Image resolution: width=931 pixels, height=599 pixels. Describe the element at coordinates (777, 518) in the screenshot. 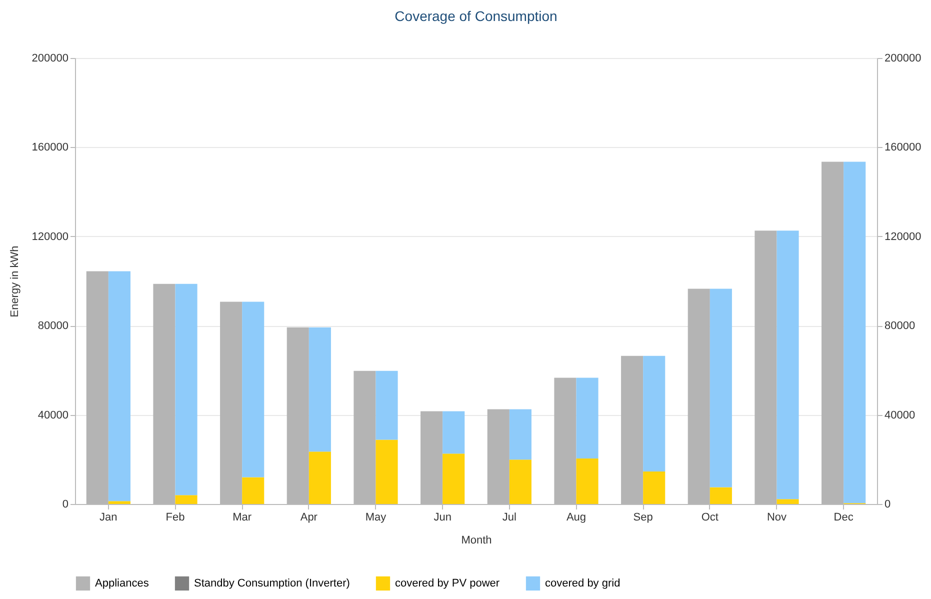

I see `x-tick-label: Nov` at that location.